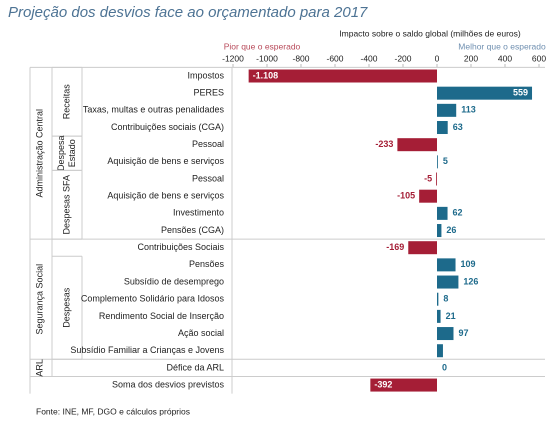 This screenshot has height=435, width=560. Describe the element at coordinates (428, 178) in the screenshot. I see `value-label: -5` at that location.